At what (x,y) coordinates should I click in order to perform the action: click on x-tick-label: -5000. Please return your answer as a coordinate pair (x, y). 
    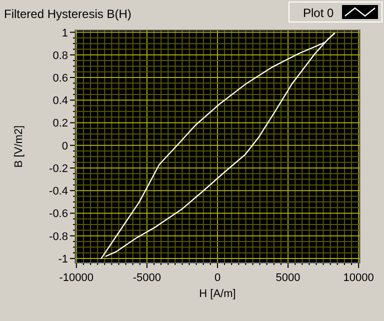
    Looking at the image, I should click on (147, 278).